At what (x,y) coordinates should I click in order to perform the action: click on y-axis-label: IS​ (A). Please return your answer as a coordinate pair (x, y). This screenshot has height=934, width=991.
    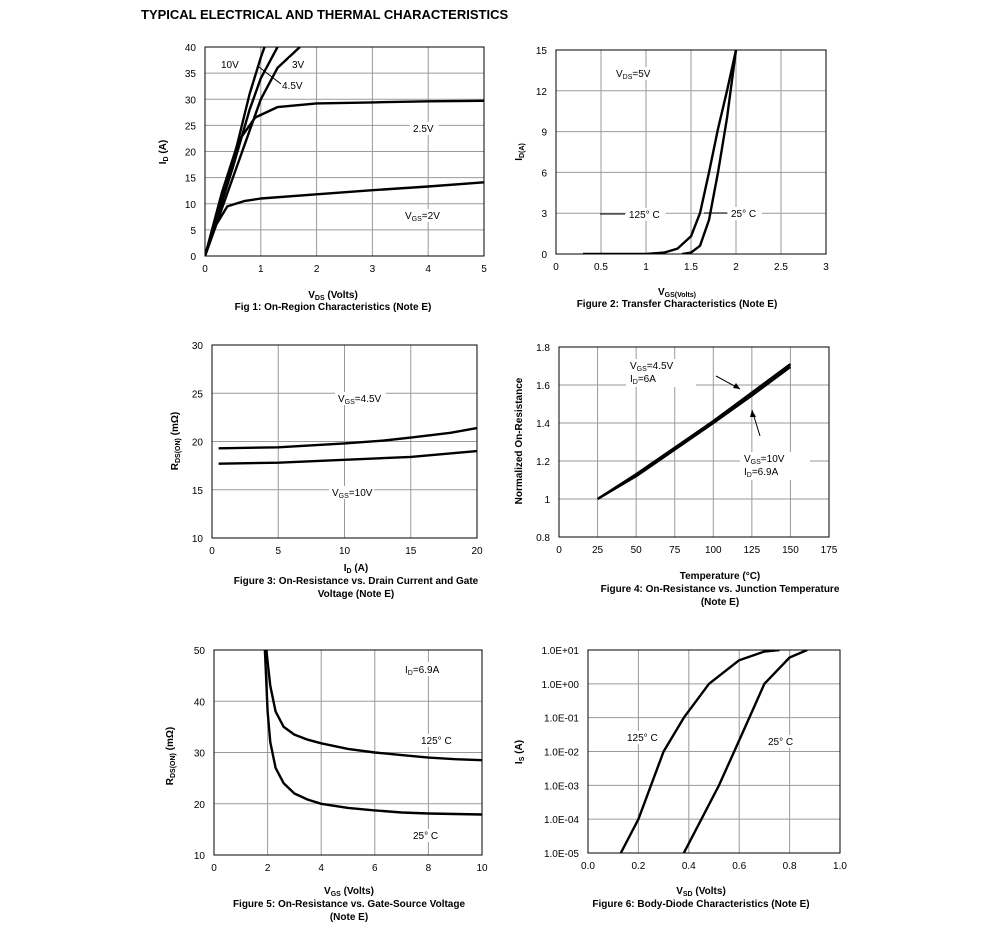
    Looking at the image, I should click on (520, 752).